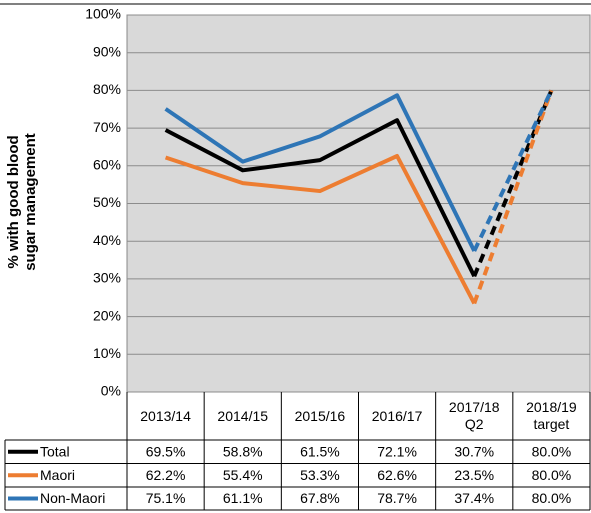 Image resolution: width=591 pixels, height=513 pixels. Describe the element at coordinates (107, 315) in the screenshot. I see `y-tick-label: 20%` at that location.